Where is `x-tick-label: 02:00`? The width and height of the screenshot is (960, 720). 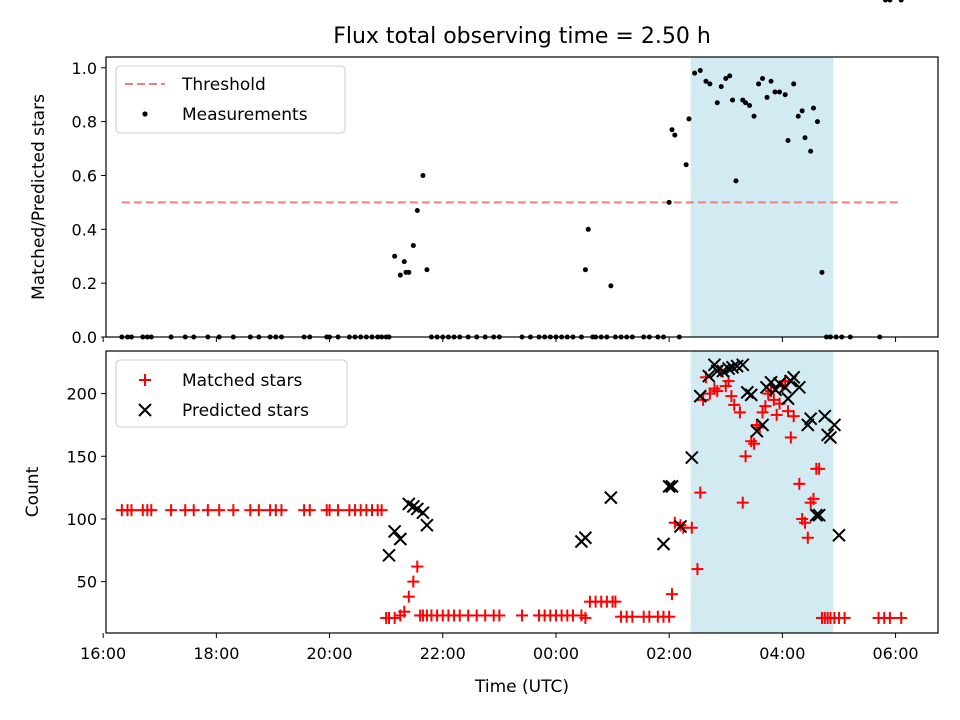
x-tick-label: 02:00 is located at coordinates (669, 653).